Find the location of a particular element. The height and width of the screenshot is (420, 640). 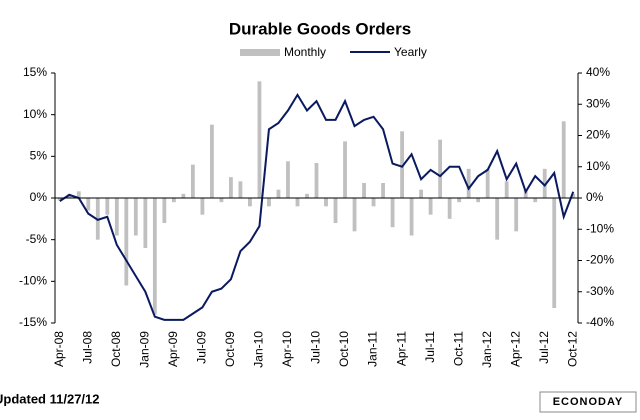

y-tick-label: 5% is located at coordinates (39, 156).